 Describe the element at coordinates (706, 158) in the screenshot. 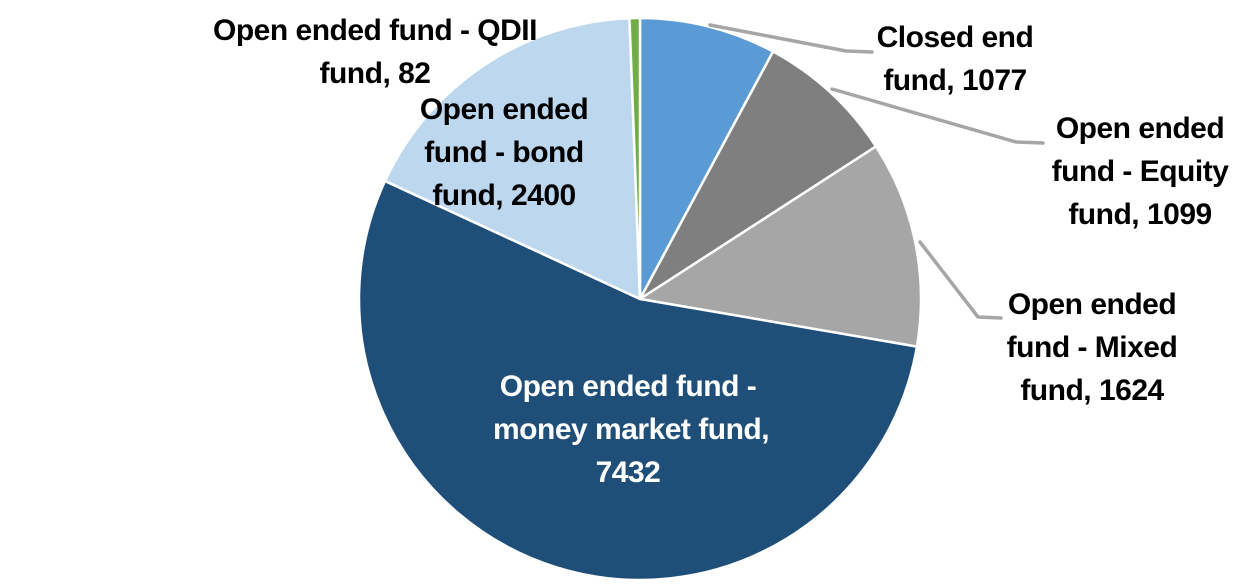

I see `pie-slice-closed-end-fund` at that location.